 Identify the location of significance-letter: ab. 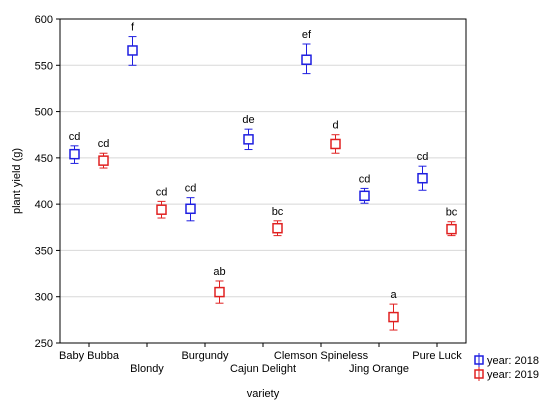
(219, 272).